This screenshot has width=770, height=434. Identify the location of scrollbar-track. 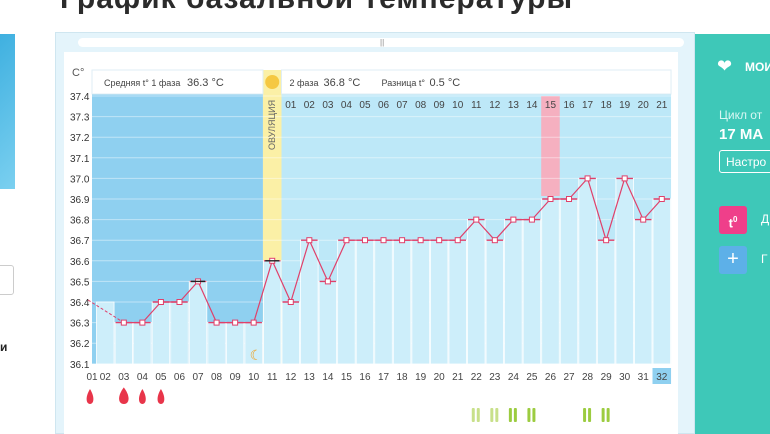
(381, 42).